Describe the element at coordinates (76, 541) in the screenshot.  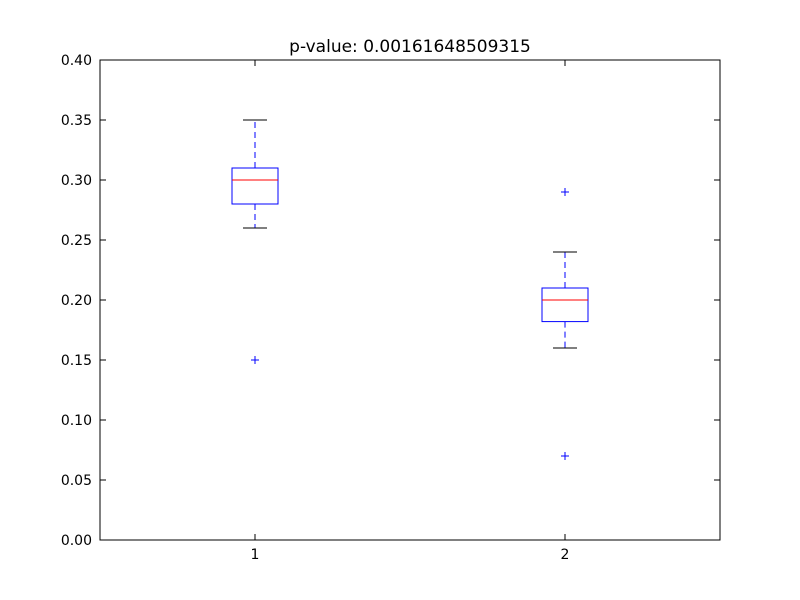
I see `y-tick-label: 0.00` at that location.